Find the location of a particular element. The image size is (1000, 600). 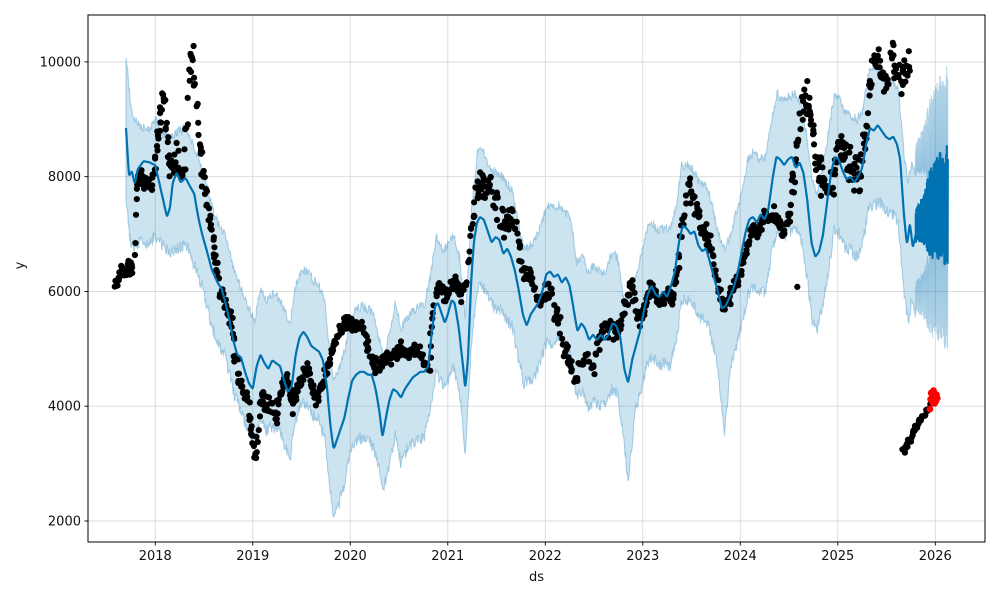

observed-outlier-point is located at coordinates (797, 286).